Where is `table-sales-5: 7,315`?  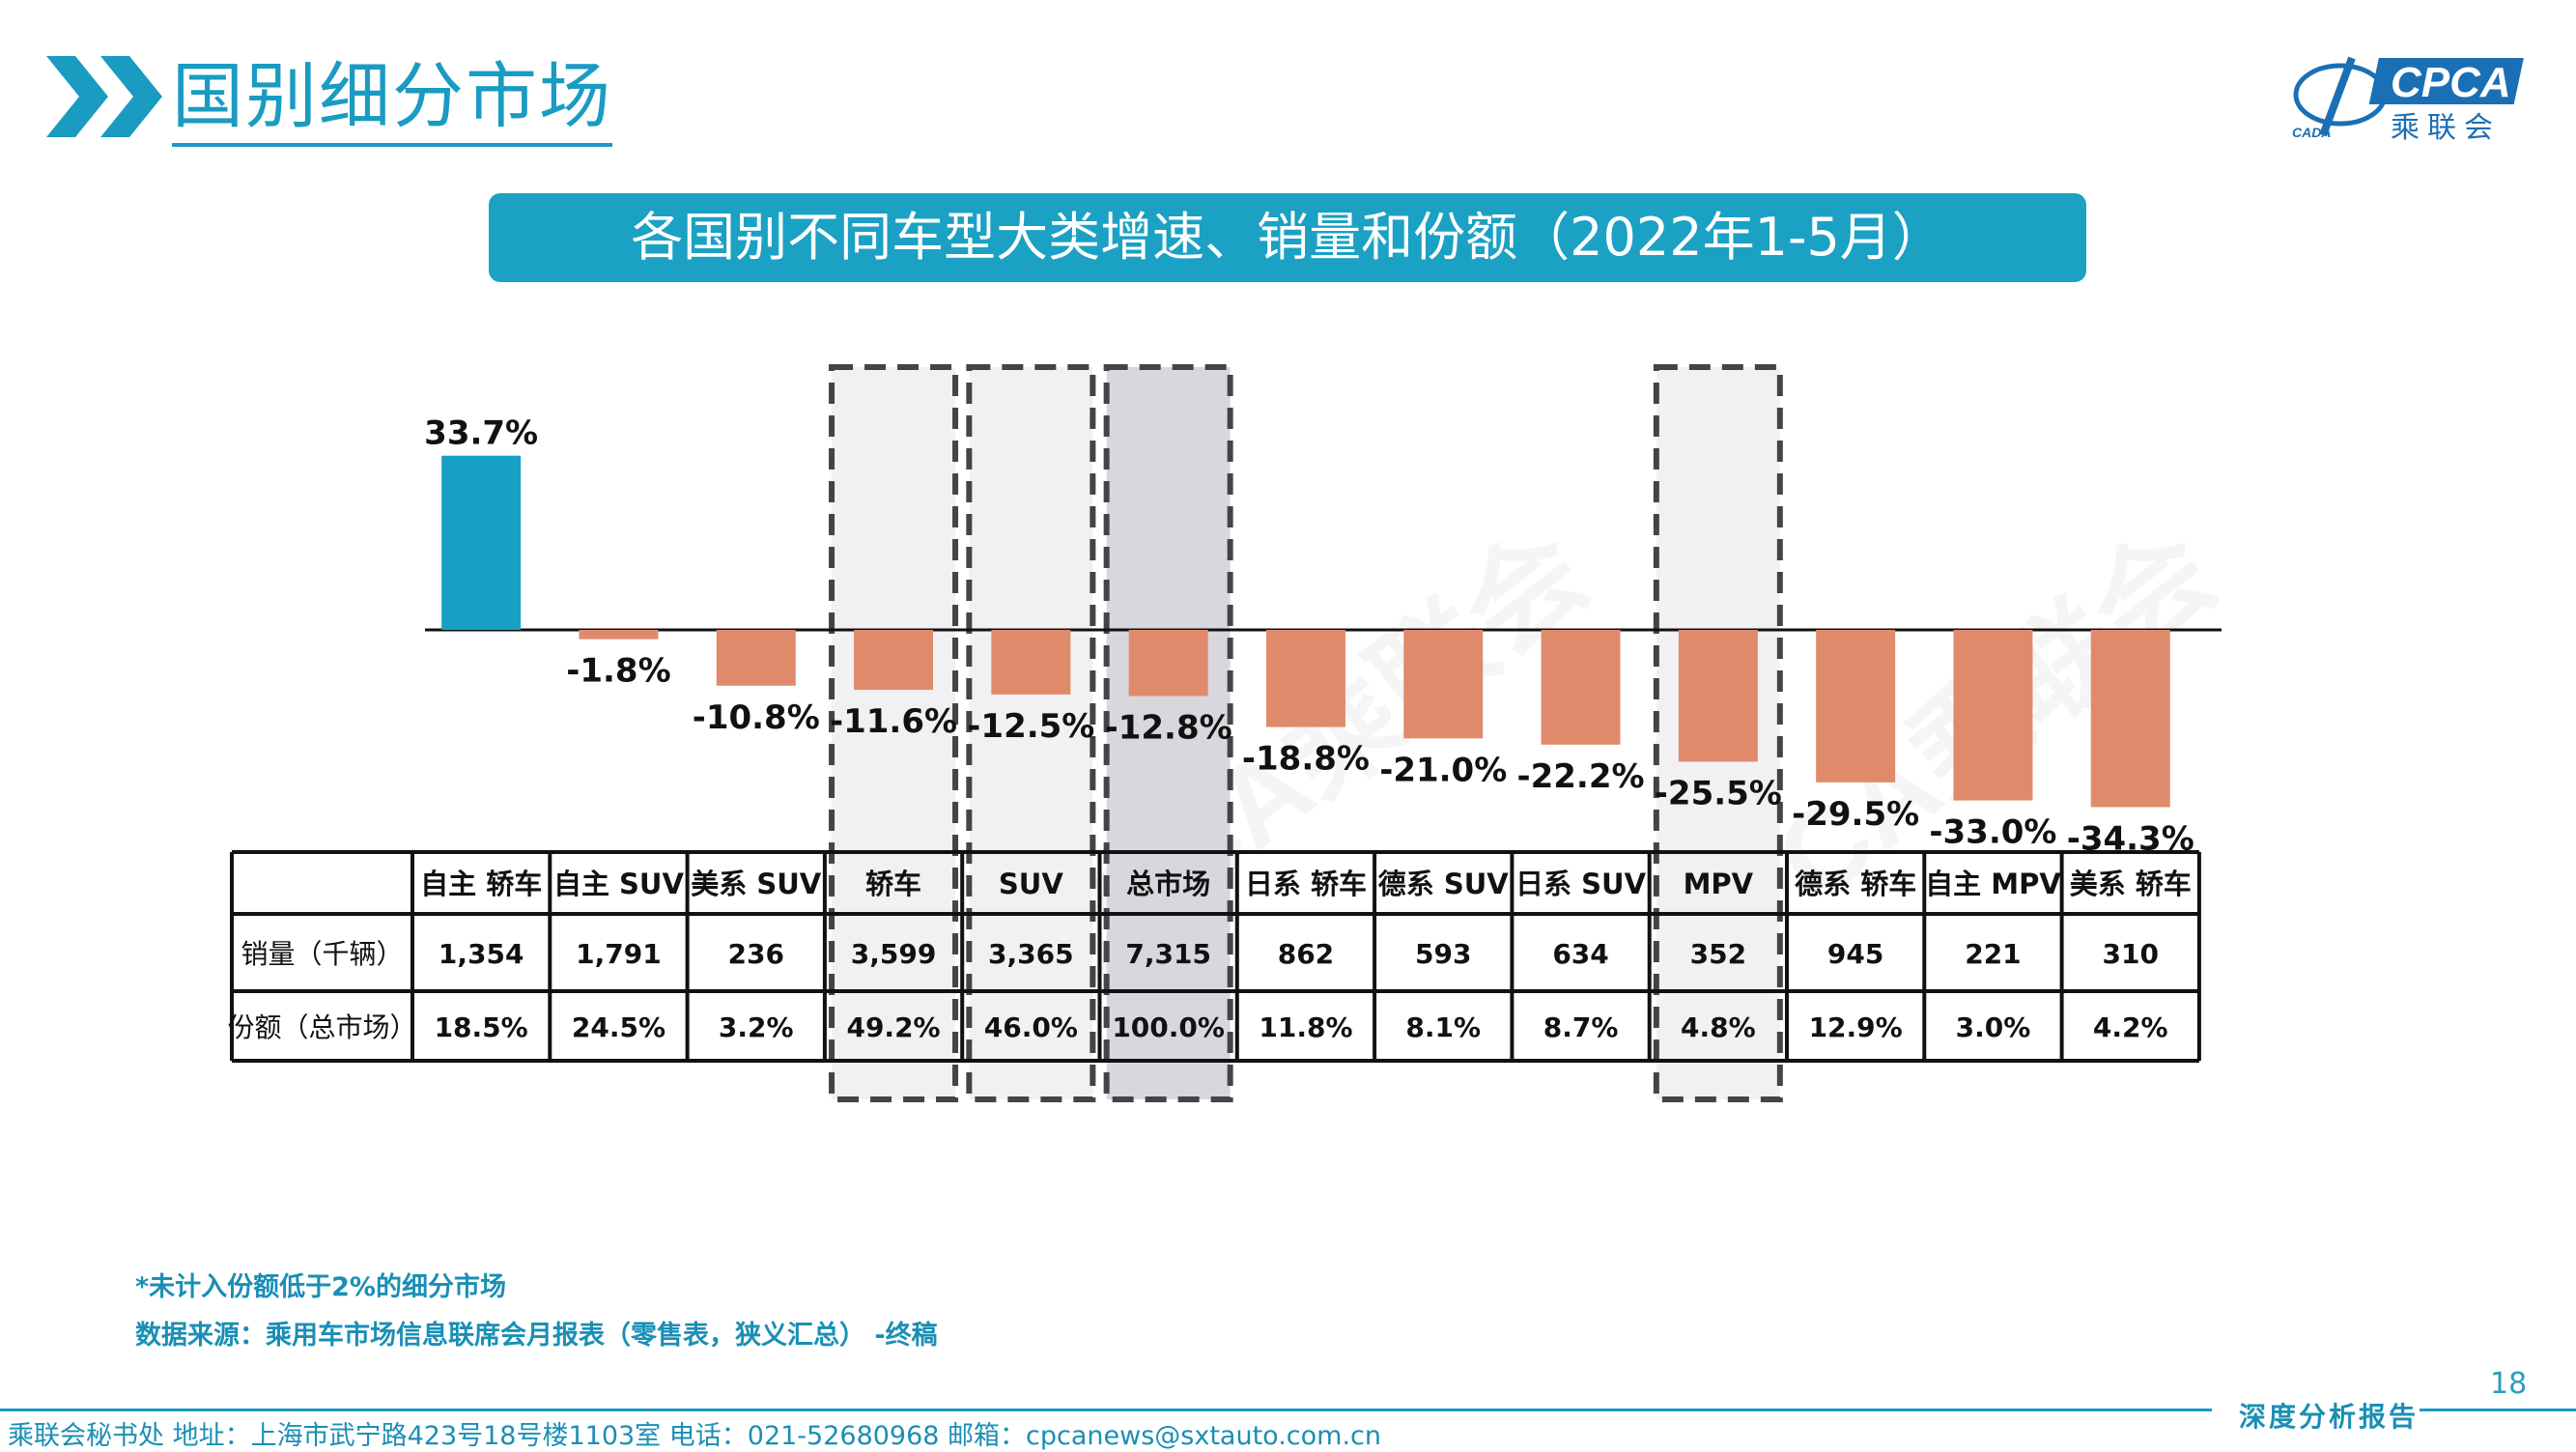
table-sales-5: 7,315 is located at coordinates (1168, 954).